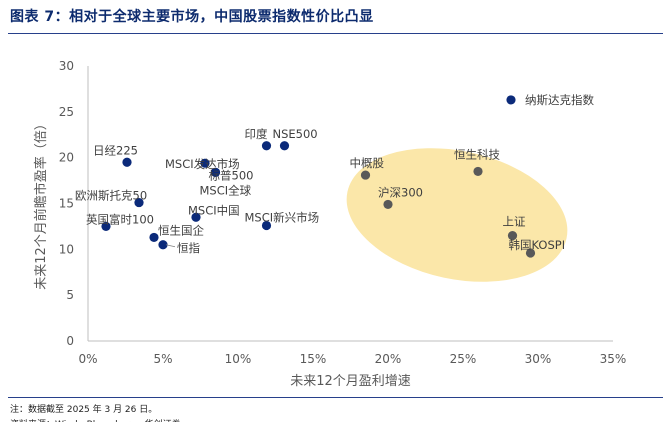 Image resolution: width=670 pixels, height=422 pixels. Describe the element at coordinates (388, 359) in the screenshot. I see `x-tick-label: 20%` at that location.